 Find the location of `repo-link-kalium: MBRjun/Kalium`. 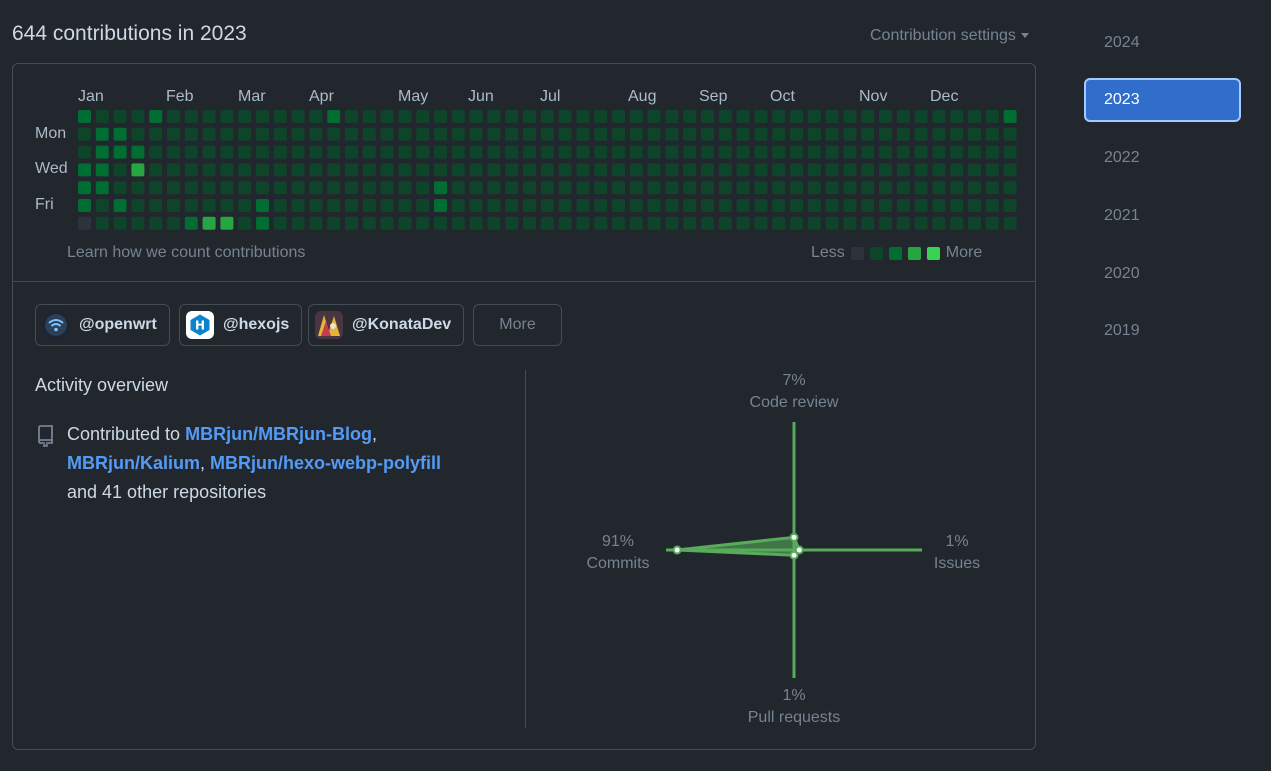

repo-link-kalium: MBRjun/Kalium is located at coordinates (133, 463).